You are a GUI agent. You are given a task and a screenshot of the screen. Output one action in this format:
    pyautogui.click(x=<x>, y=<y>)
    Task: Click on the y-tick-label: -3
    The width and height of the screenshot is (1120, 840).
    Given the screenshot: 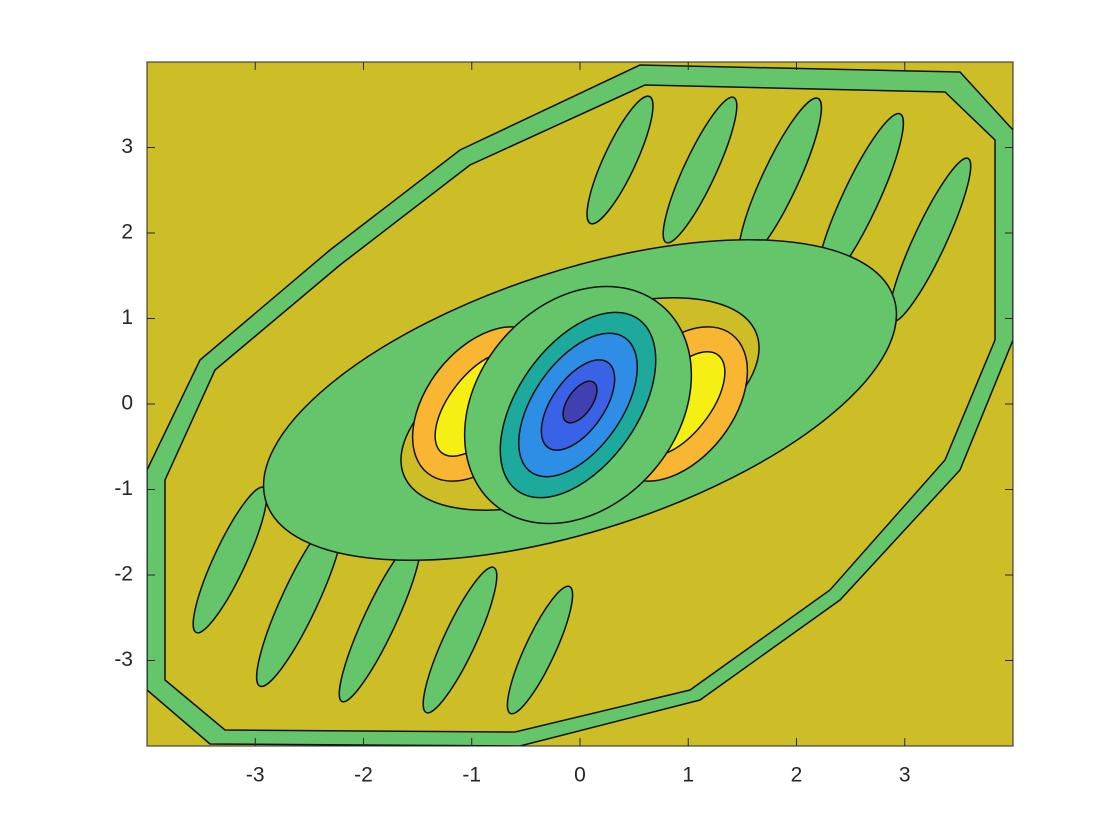 What is the action you would take?
    pyautogui.click(x=123, y=659)
    